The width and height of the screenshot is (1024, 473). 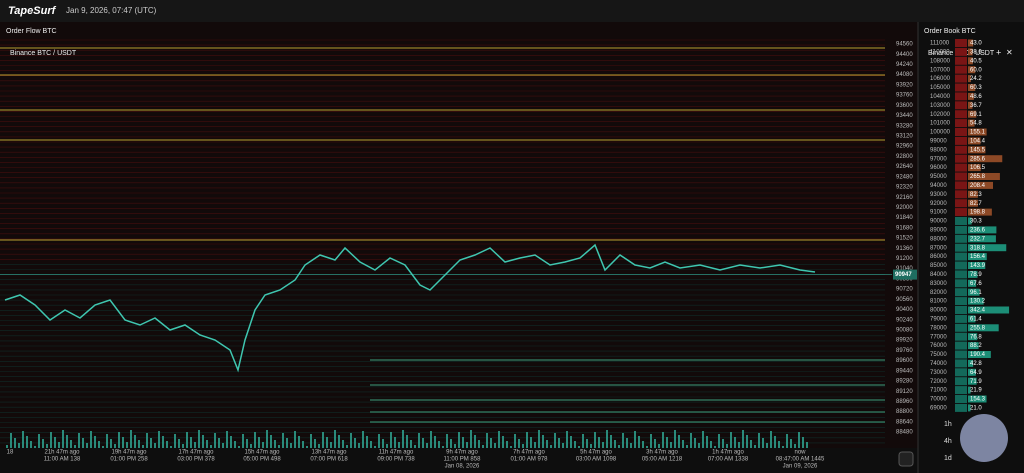 What do you see at coordinates (938, 382) in the screenshot?
I see `ob-price: 72000` at bounding box center [938, 382].